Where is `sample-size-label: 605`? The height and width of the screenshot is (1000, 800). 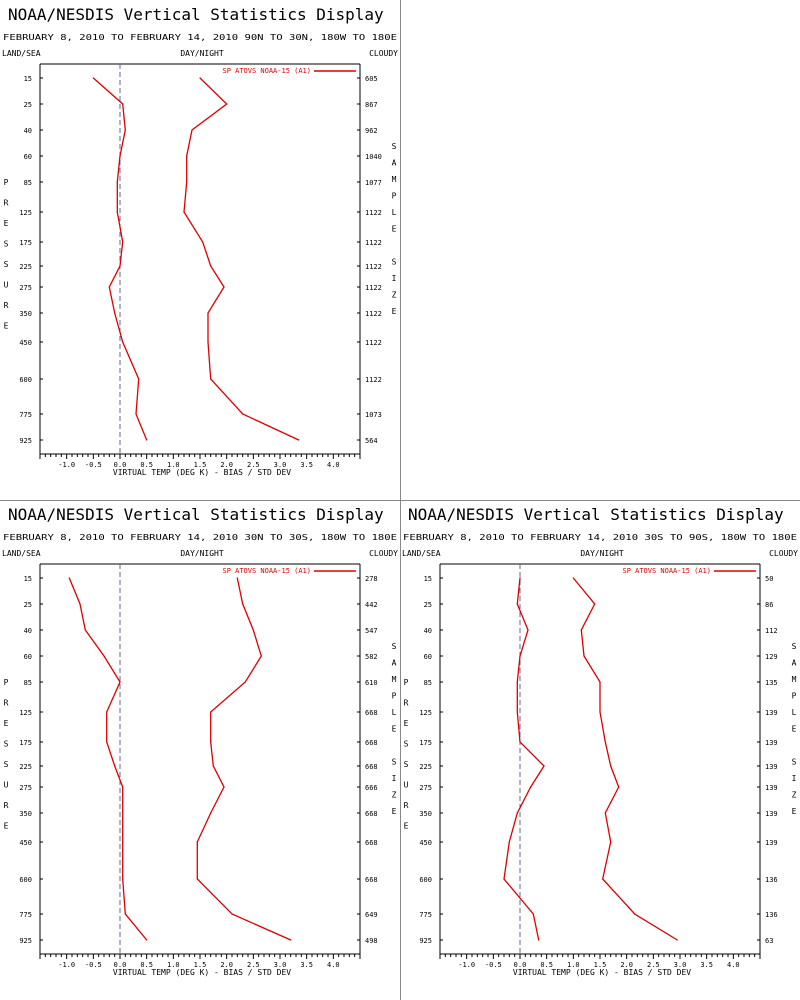 sample-size-label: 605 is located at coordinates (371, 79).